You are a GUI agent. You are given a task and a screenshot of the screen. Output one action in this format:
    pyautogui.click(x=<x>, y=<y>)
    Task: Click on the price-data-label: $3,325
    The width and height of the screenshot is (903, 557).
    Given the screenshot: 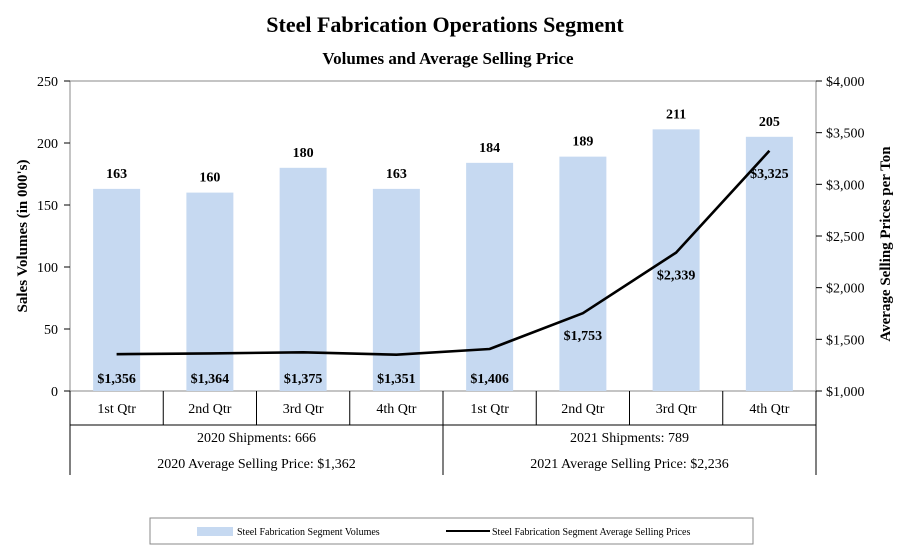 What is the action you would take?
    pyautogui.click(x=769, y=174)
    